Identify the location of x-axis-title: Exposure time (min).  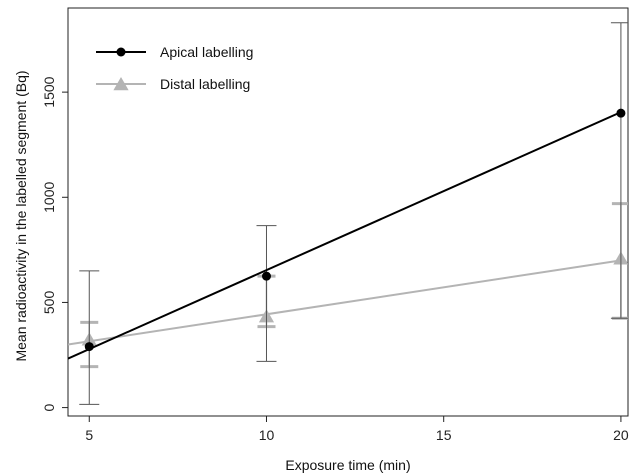
(347, 465).